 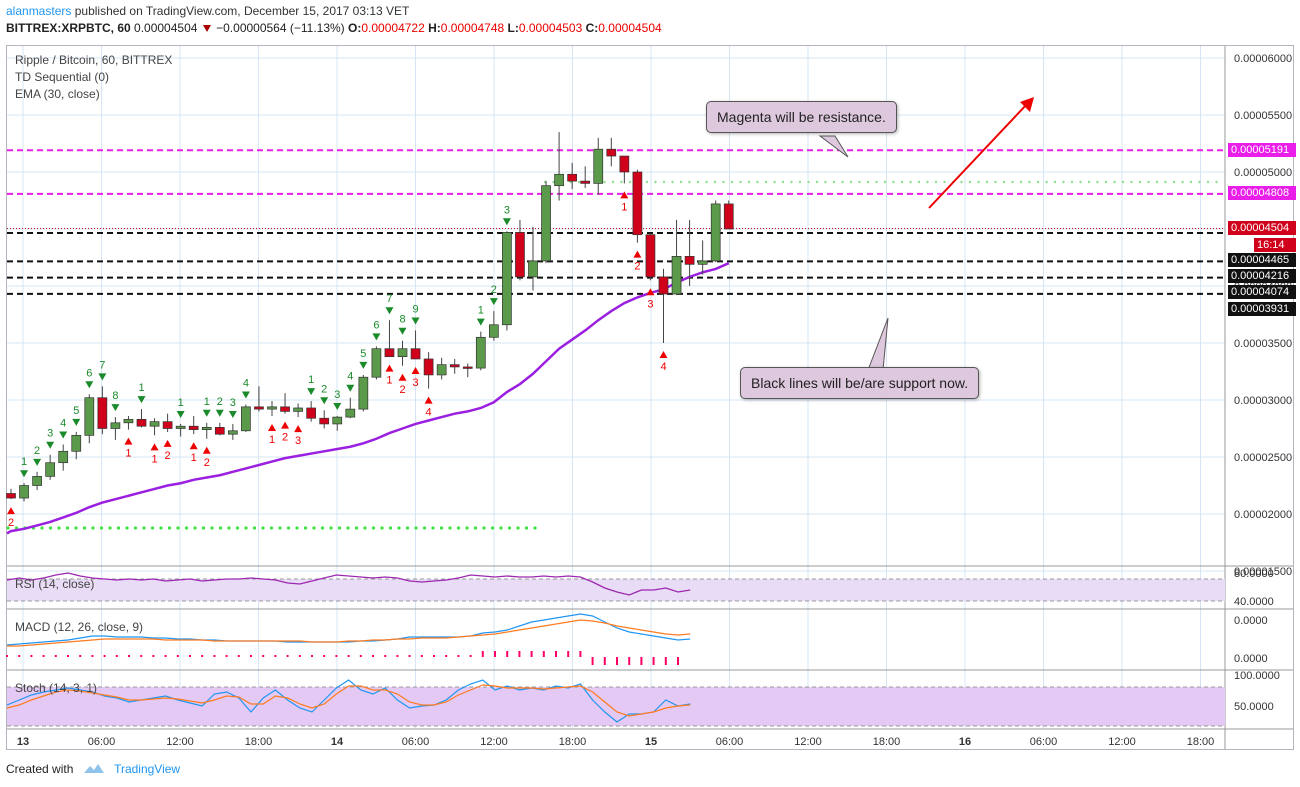 What do you see at coordinates (1263, 116) in the screenshot?
I see `price-tick: 0.00005500` at bounding box center [1263, 116].